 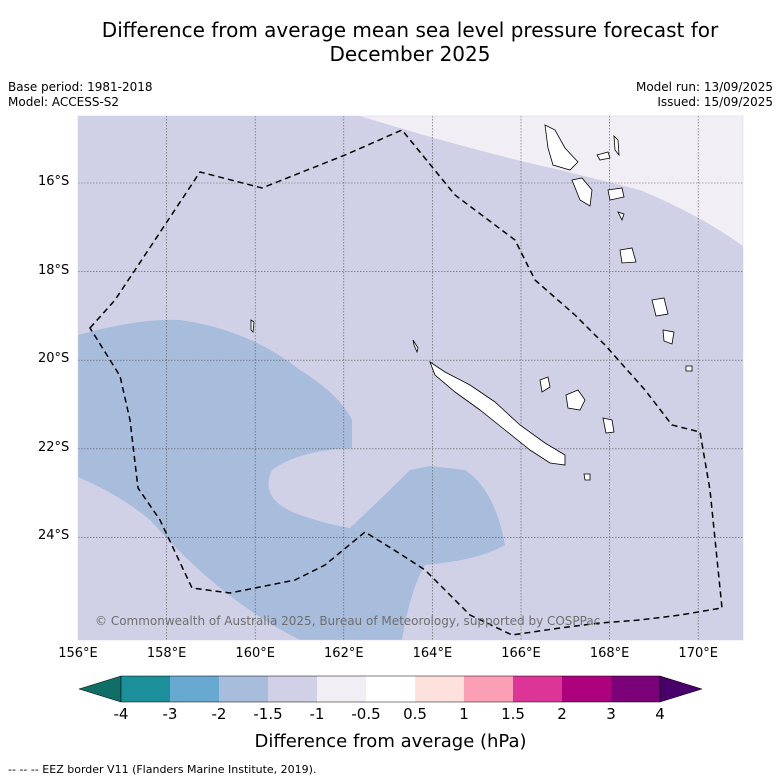 I want to click on ouvea-island, so click(x=545, y=384).